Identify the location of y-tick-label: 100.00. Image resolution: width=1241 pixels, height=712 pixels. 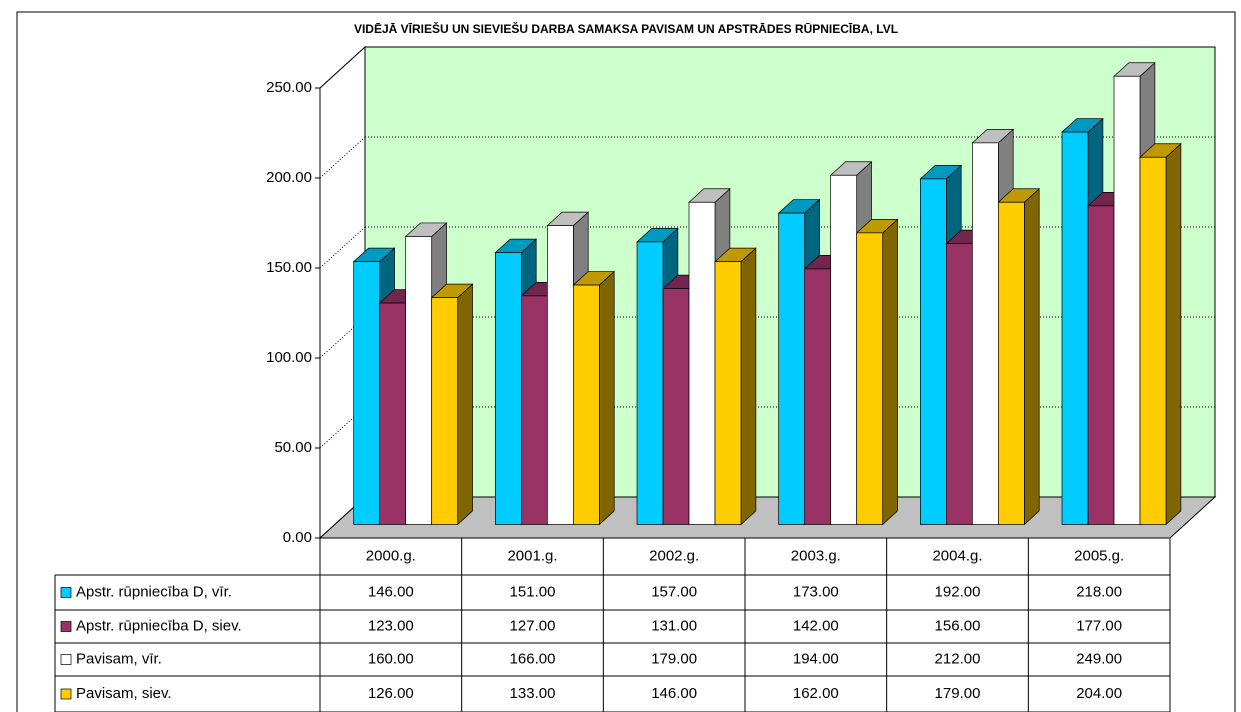
(289, 357).